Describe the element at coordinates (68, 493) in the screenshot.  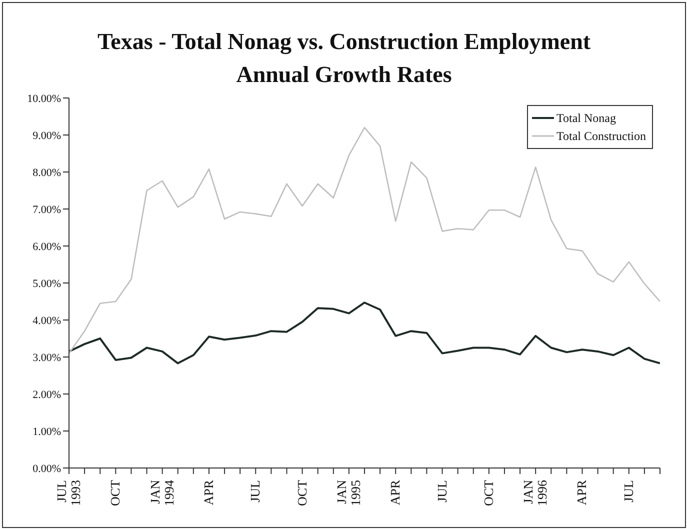
I see `x-tick-label: JUL 1993` at that location.